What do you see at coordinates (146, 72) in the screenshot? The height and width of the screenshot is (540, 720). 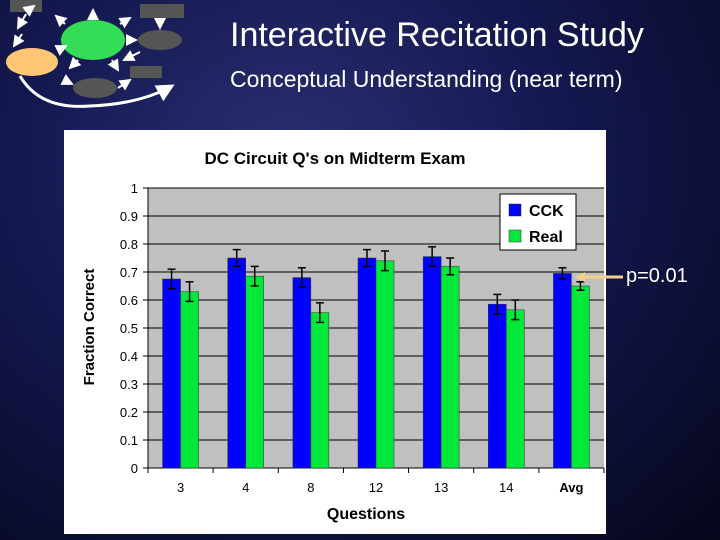 I see `logo-box-bottom-right` at bounding box center [146, 72].